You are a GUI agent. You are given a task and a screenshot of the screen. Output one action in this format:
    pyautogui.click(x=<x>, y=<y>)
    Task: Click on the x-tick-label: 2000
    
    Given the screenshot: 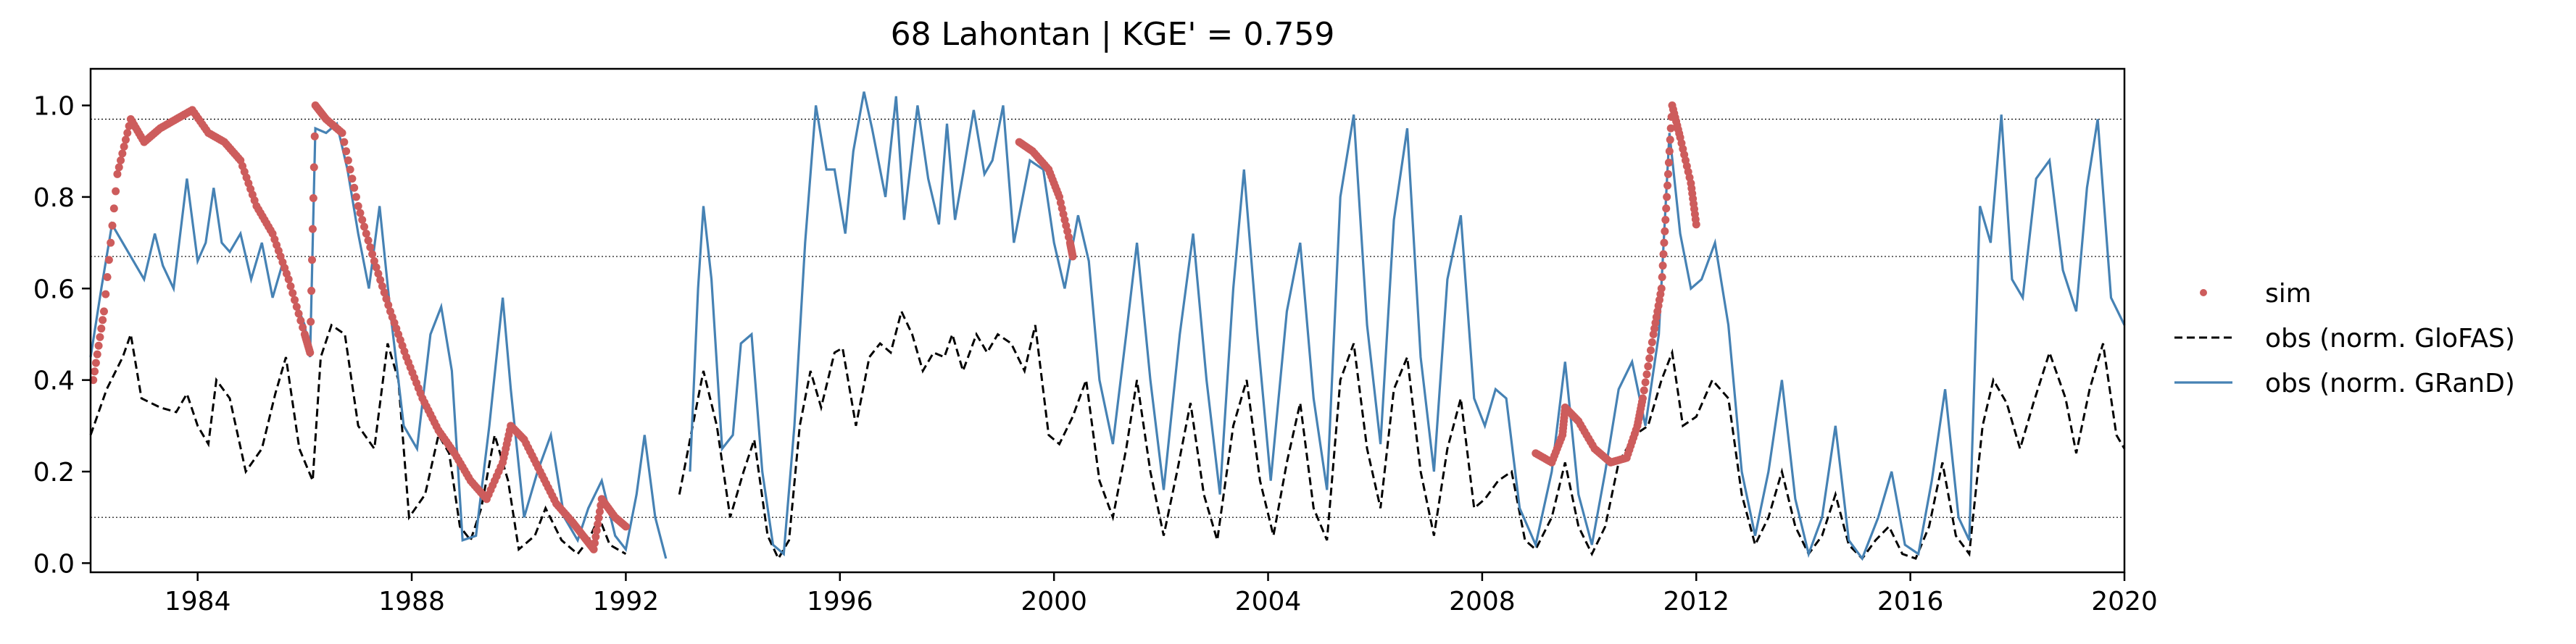 What is the action you would take?
    pyautogui.click(x=1054, y=601)
    